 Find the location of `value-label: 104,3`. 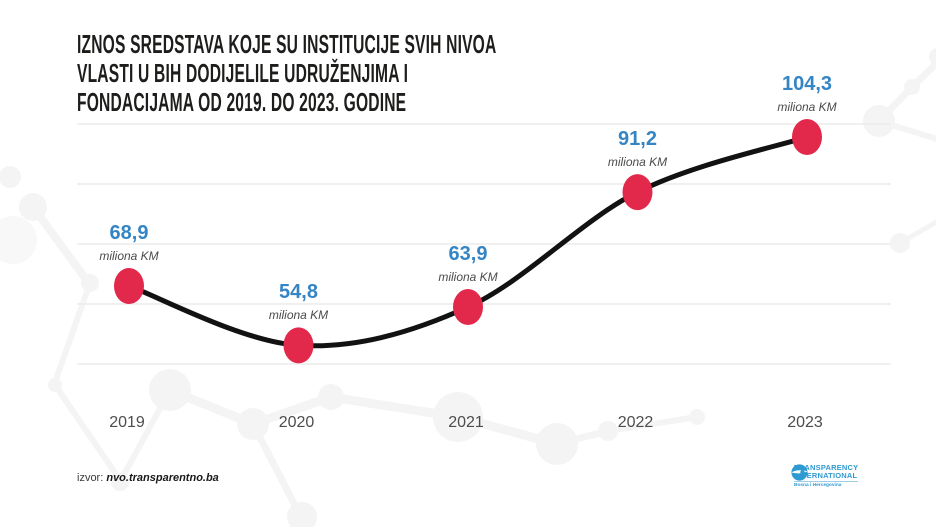

value-label: 104,3 is located at coordinates (807, 84).